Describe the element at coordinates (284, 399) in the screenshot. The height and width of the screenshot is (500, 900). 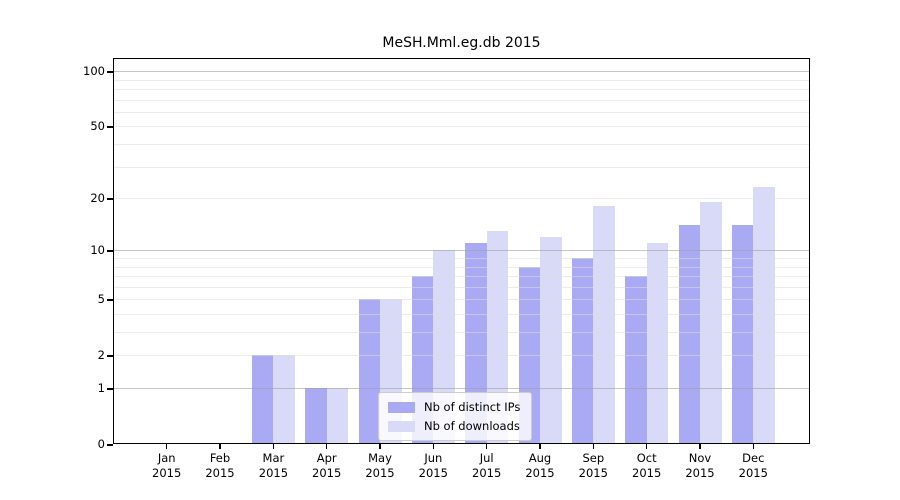
I see `bar-downloads-mar` at that location.